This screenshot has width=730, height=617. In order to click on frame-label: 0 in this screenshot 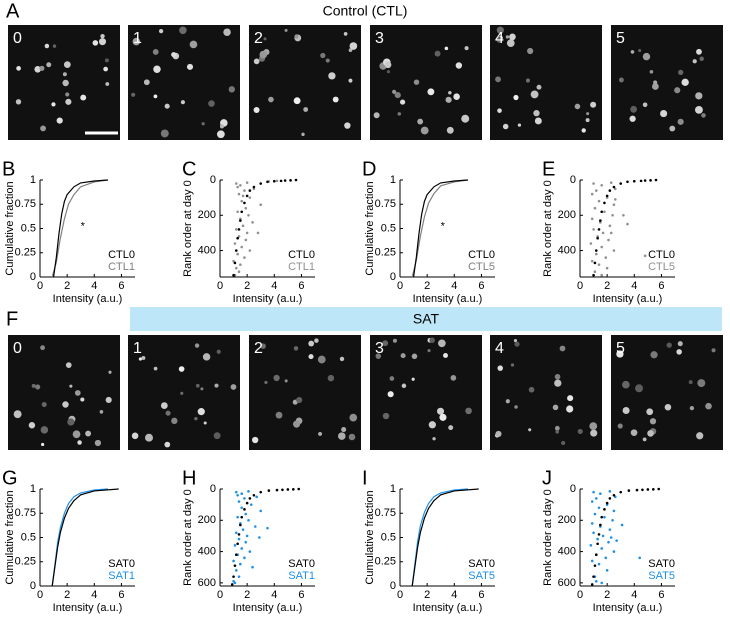, I will do `click(17, 348)`.